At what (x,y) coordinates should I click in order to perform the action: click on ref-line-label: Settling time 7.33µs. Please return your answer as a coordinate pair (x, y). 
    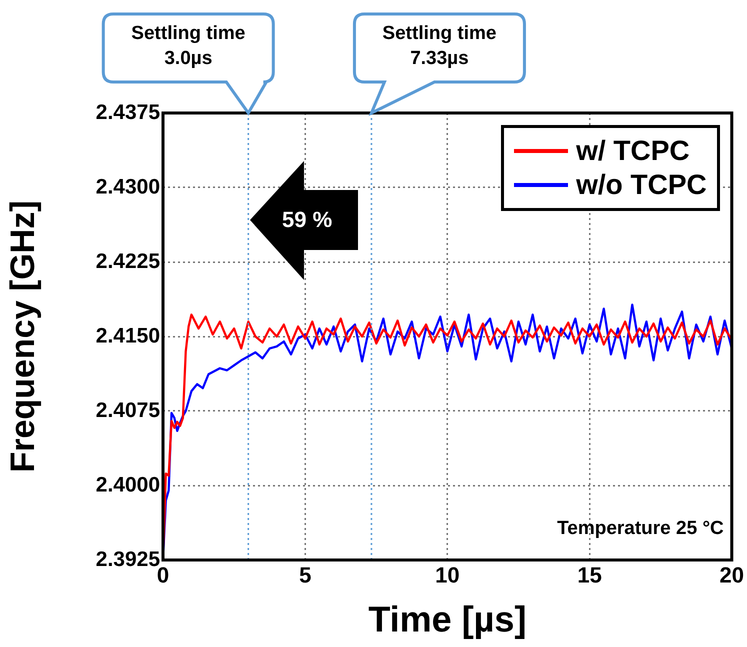
    Looking at the image, I should click on (439, 46).